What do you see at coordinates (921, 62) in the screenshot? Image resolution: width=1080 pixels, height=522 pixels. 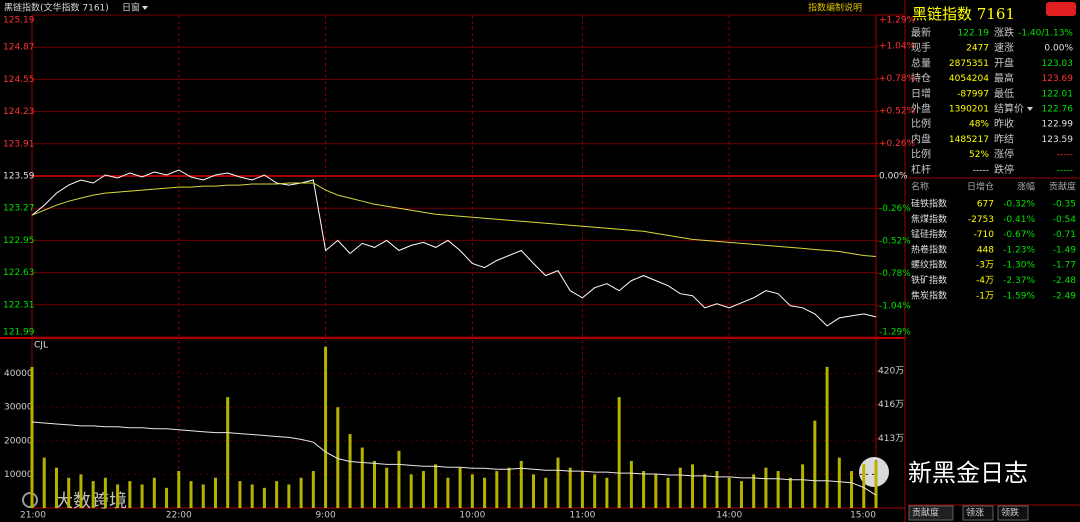 I see `quote-label: 总量` at bounding box center [921, 62].